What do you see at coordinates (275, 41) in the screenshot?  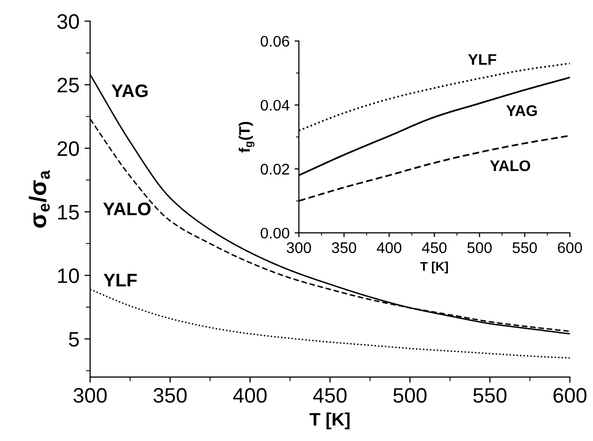 I see `y-tick-label: 0.06` at bounding box center [275, 41].